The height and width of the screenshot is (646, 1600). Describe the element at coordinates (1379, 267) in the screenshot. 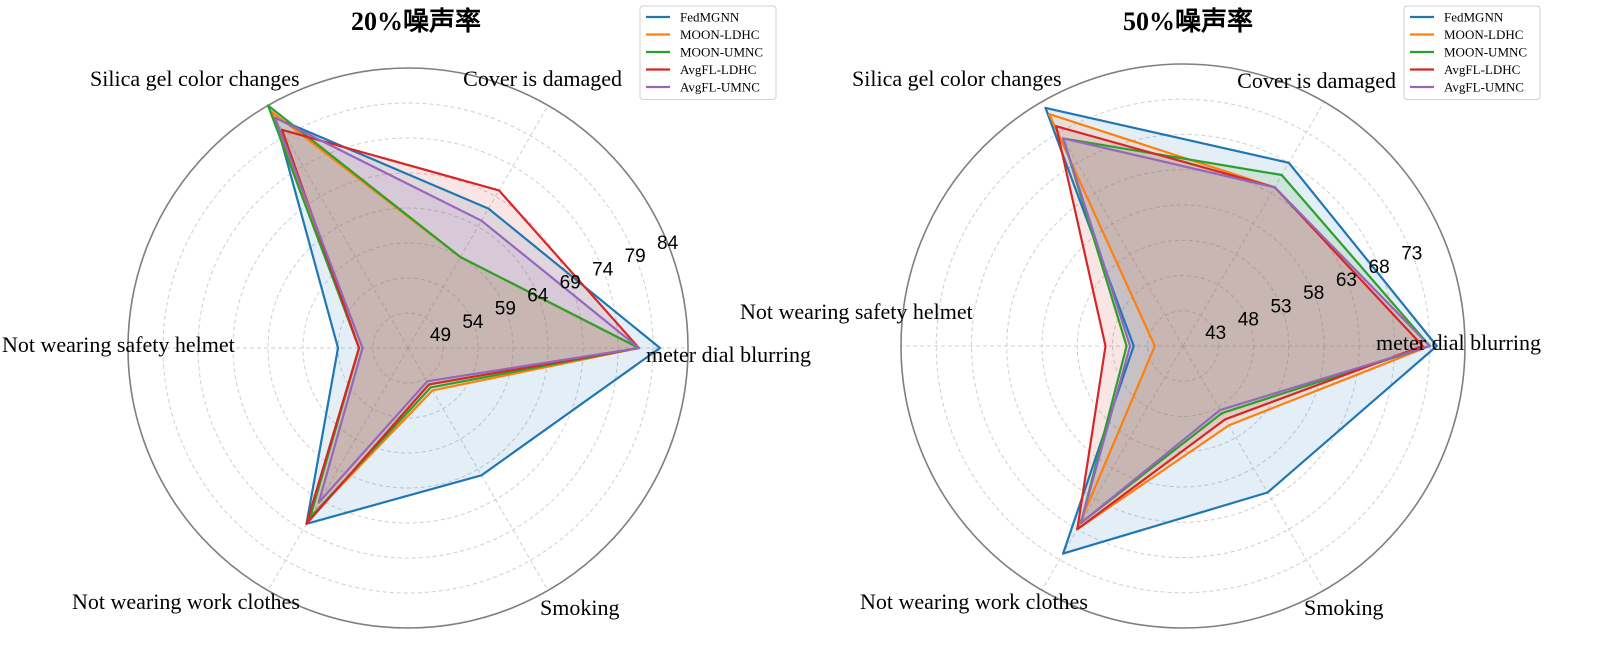

I see `tick-label-1-5: 68` at that location.